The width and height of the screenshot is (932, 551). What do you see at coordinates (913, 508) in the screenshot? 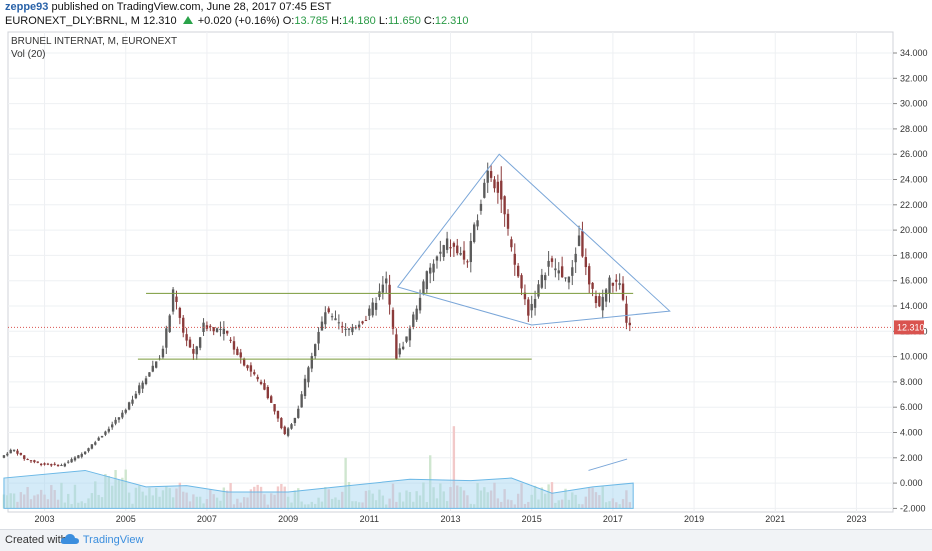
I see `y-tick-label: -2.000` at bounding box center [913, 508].